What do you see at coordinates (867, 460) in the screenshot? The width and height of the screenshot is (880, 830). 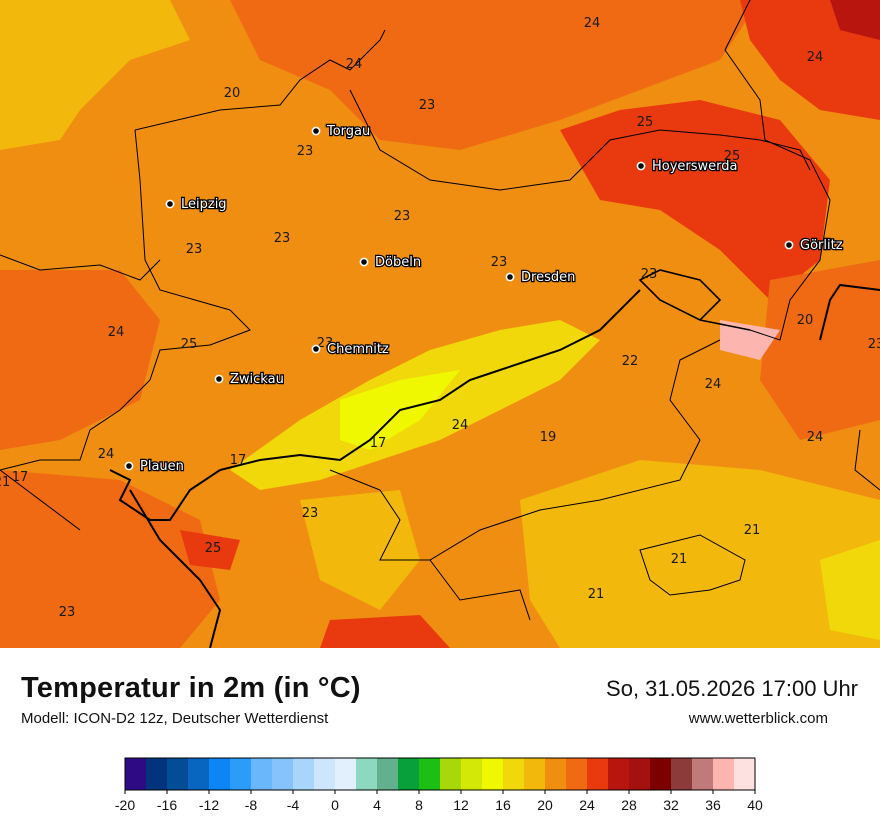 I see `region-border-east` at bounding box center [867, 460].